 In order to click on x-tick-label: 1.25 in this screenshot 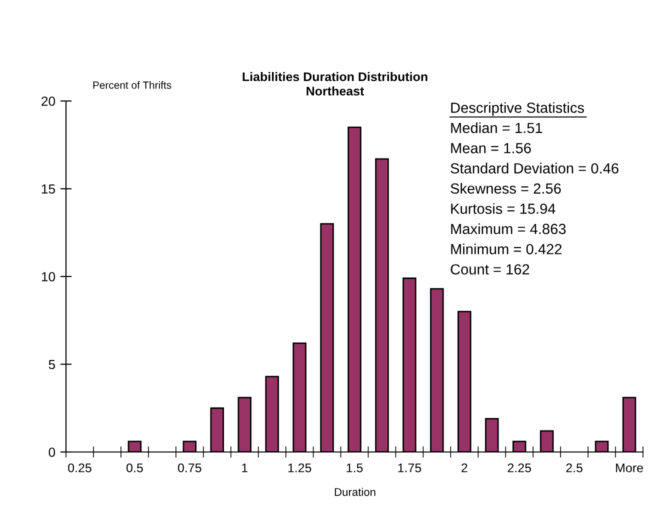, I will do `click(300, 467)`.